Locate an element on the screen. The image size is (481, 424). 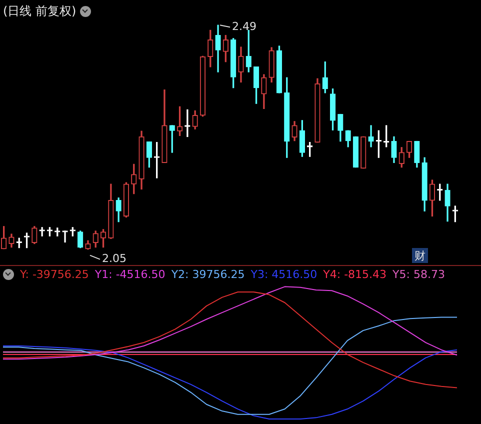
text: Y5: 58.73 is located at coordinates (418, 274).